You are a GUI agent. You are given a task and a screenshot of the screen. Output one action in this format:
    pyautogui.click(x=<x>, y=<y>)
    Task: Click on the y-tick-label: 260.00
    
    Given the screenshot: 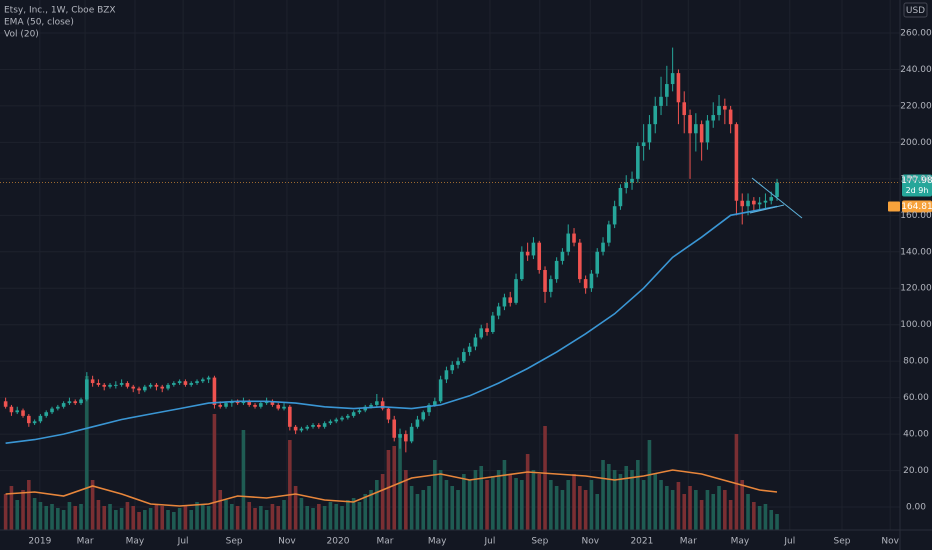 What is the action you would take?
    pyautogui.click(x=916, y=33)
    